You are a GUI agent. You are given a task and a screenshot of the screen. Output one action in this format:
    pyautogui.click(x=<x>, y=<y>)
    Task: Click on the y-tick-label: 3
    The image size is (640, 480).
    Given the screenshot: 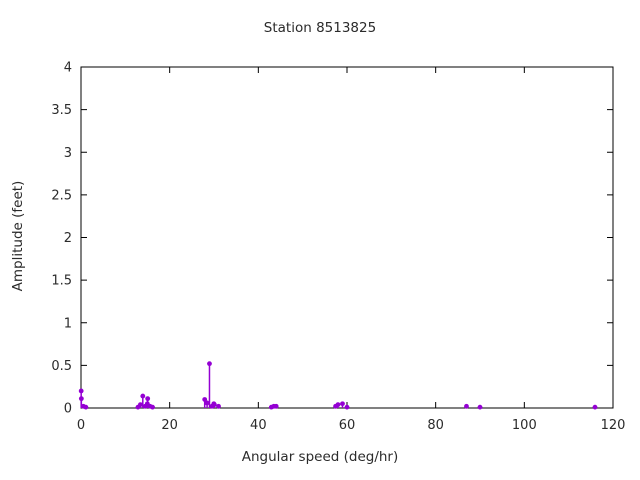 What is the action you would take?
    pyautogui.click(x=68, y=153)
    